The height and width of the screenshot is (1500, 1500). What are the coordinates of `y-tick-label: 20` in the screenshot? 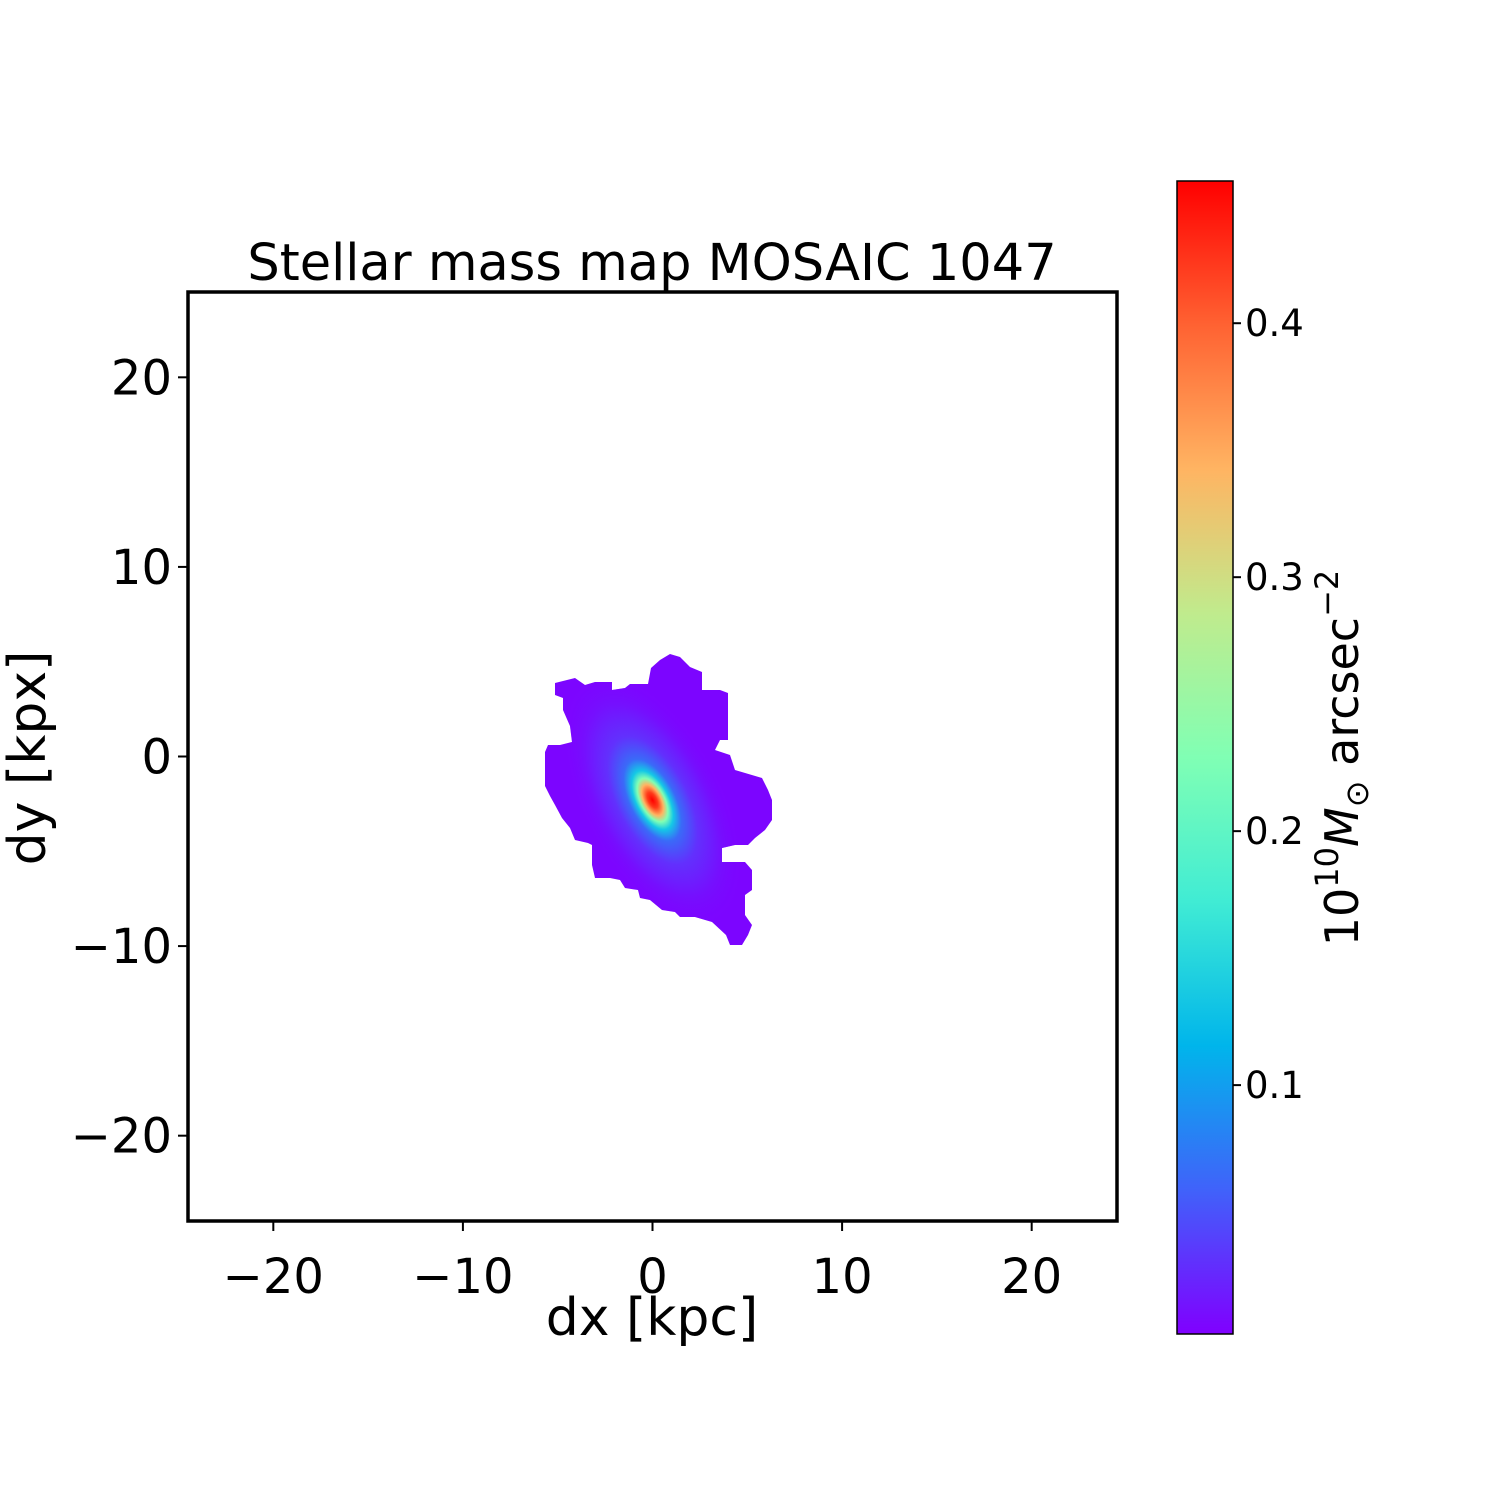 It's located at (141, 378).